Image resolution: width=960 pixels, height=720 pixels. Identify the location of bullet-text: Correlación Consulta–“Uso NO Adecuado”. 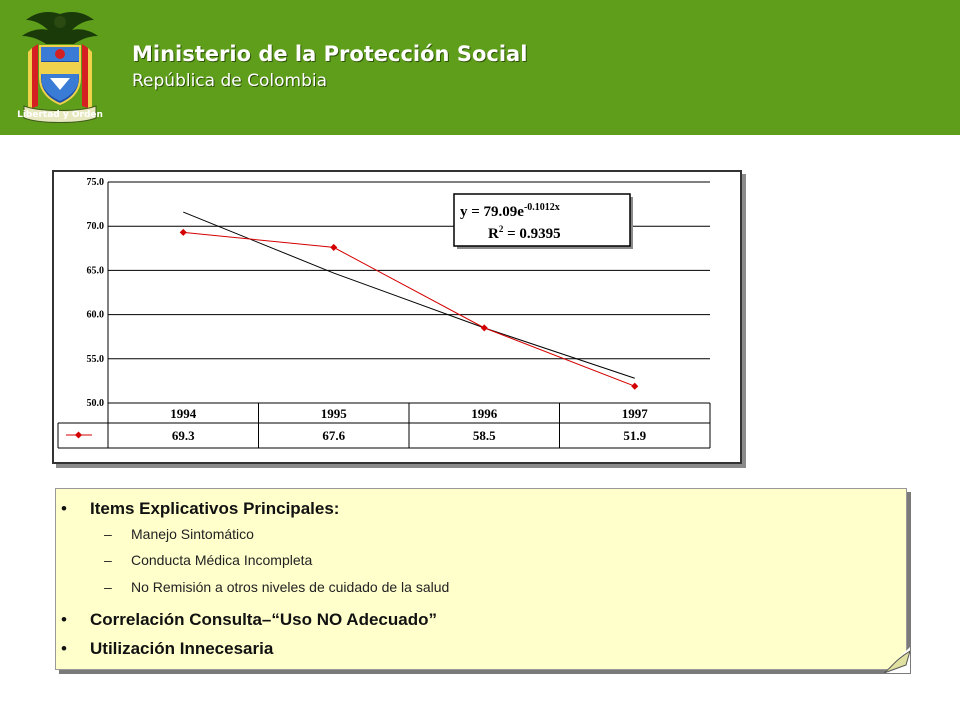
(263, 619).